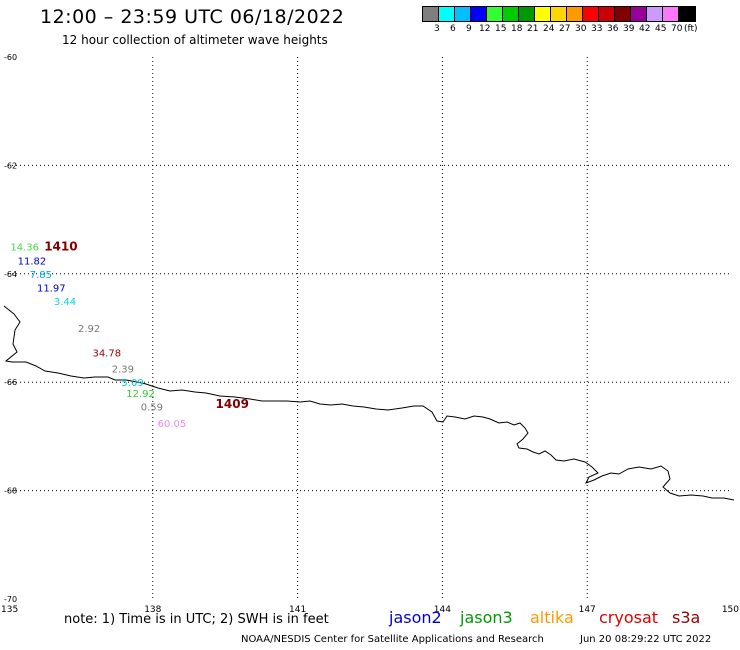 Image resolution: width=740 pixels, height=650 pixels. Describe the element at coordinates (65, 302) in the screenshot. I see `wave-height-label: 3.44` at that location.